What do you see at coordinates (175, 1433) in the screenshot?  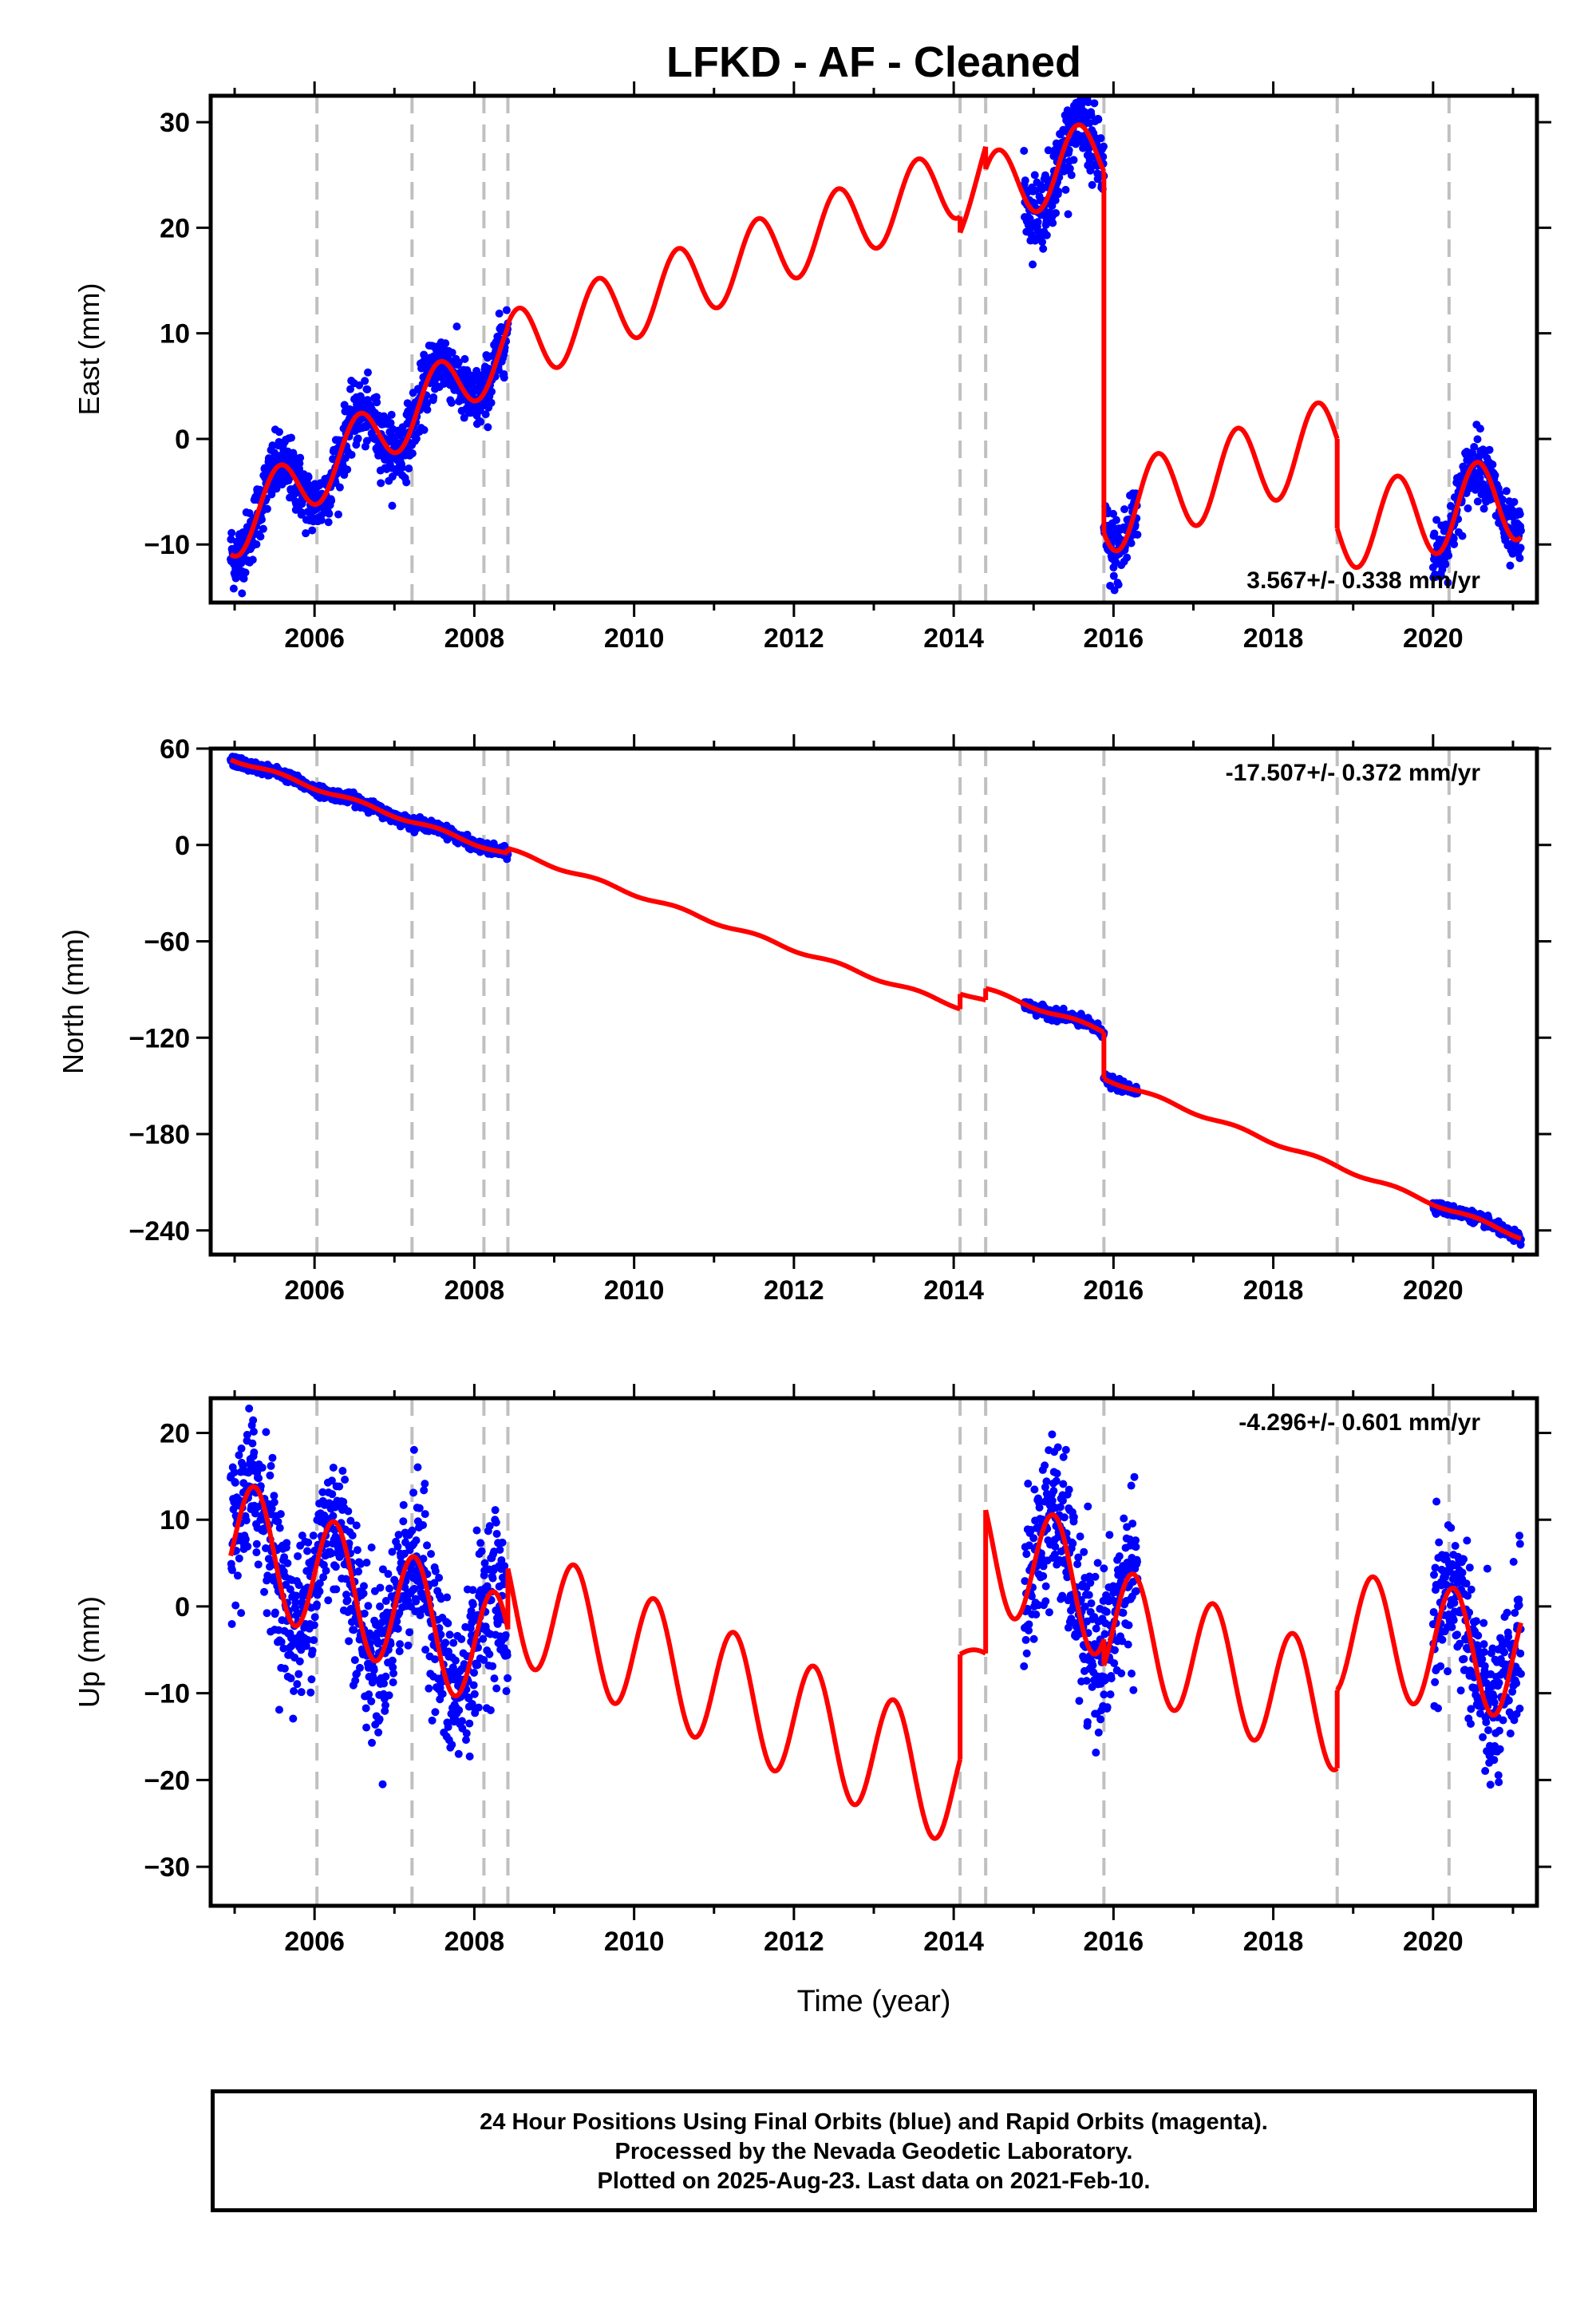 I see `y-tick-label: 20` at bounding box center [175, 1433].